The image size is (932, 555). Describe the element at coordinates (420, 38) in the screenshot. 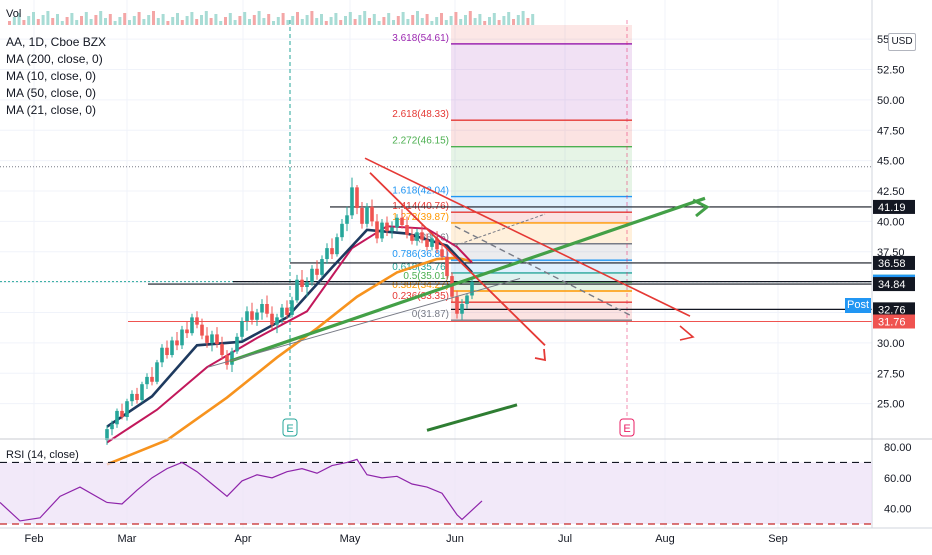

I see `fib-label: 3.618(54.61)` at that location.